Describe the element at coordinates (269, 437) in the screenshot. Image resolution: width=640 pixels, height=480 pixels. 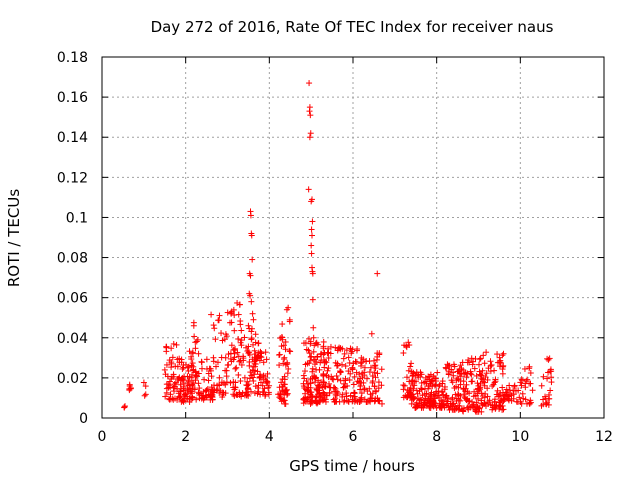
I see `x-tick-label: 4` at that location.